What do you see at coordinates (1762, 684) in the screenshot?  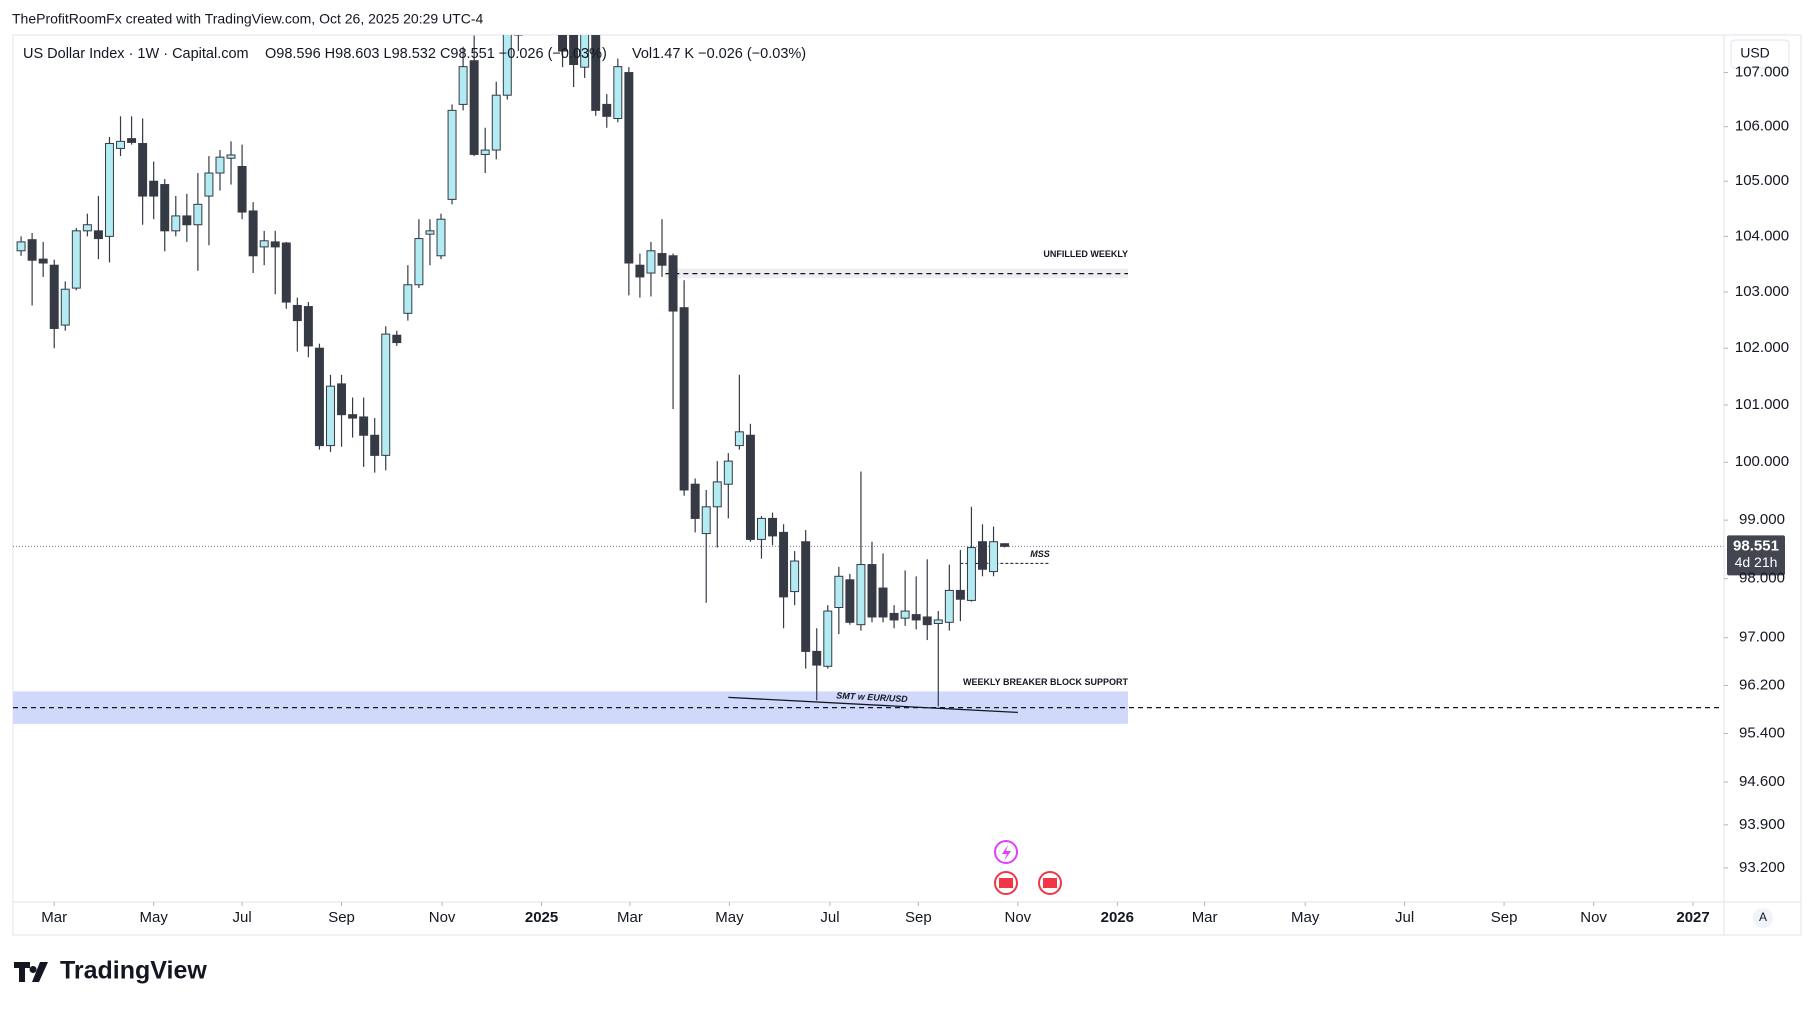 I see `y-tick-label: 96.200` at bounding box center [1762, 684].